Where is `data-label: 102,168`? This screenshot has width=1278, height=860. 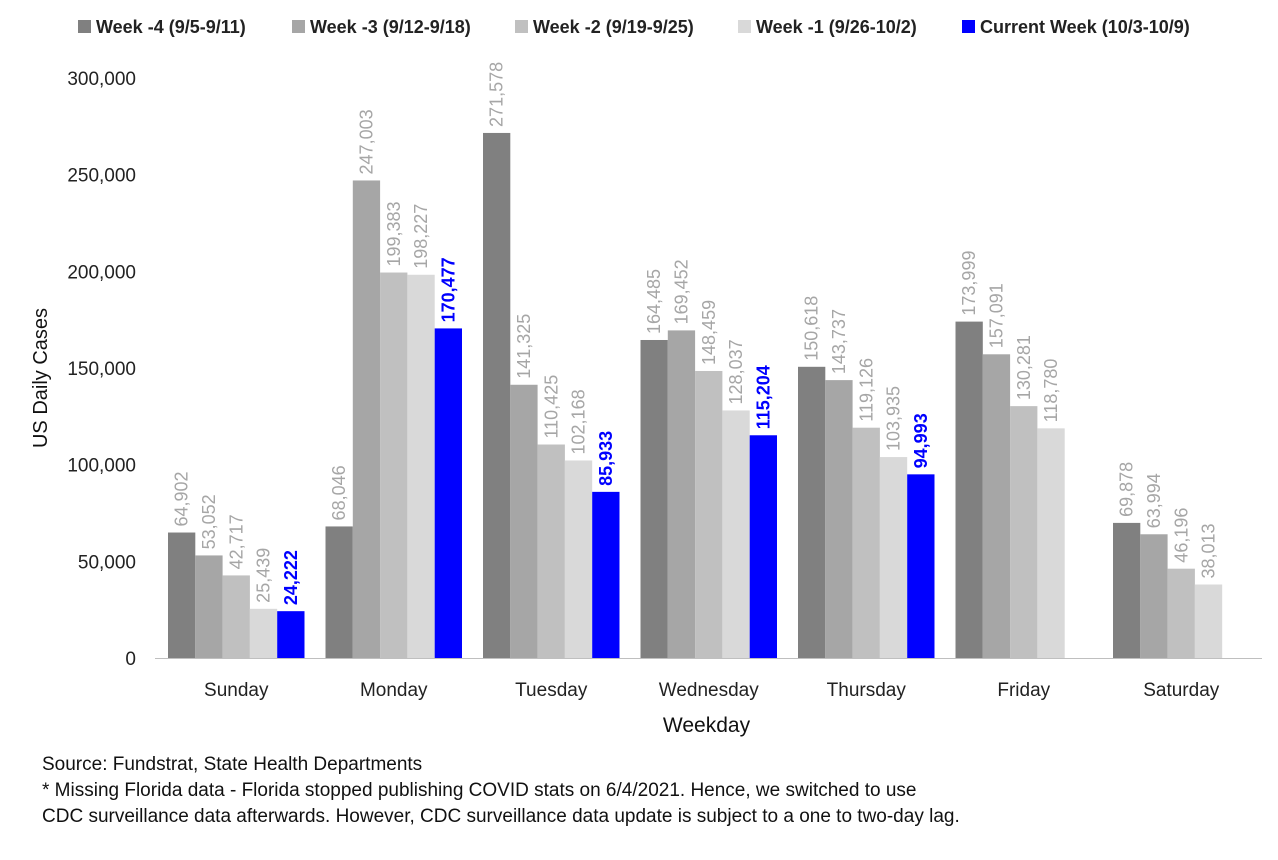 data-label: 102,168 is located at coordinates (579, 421).